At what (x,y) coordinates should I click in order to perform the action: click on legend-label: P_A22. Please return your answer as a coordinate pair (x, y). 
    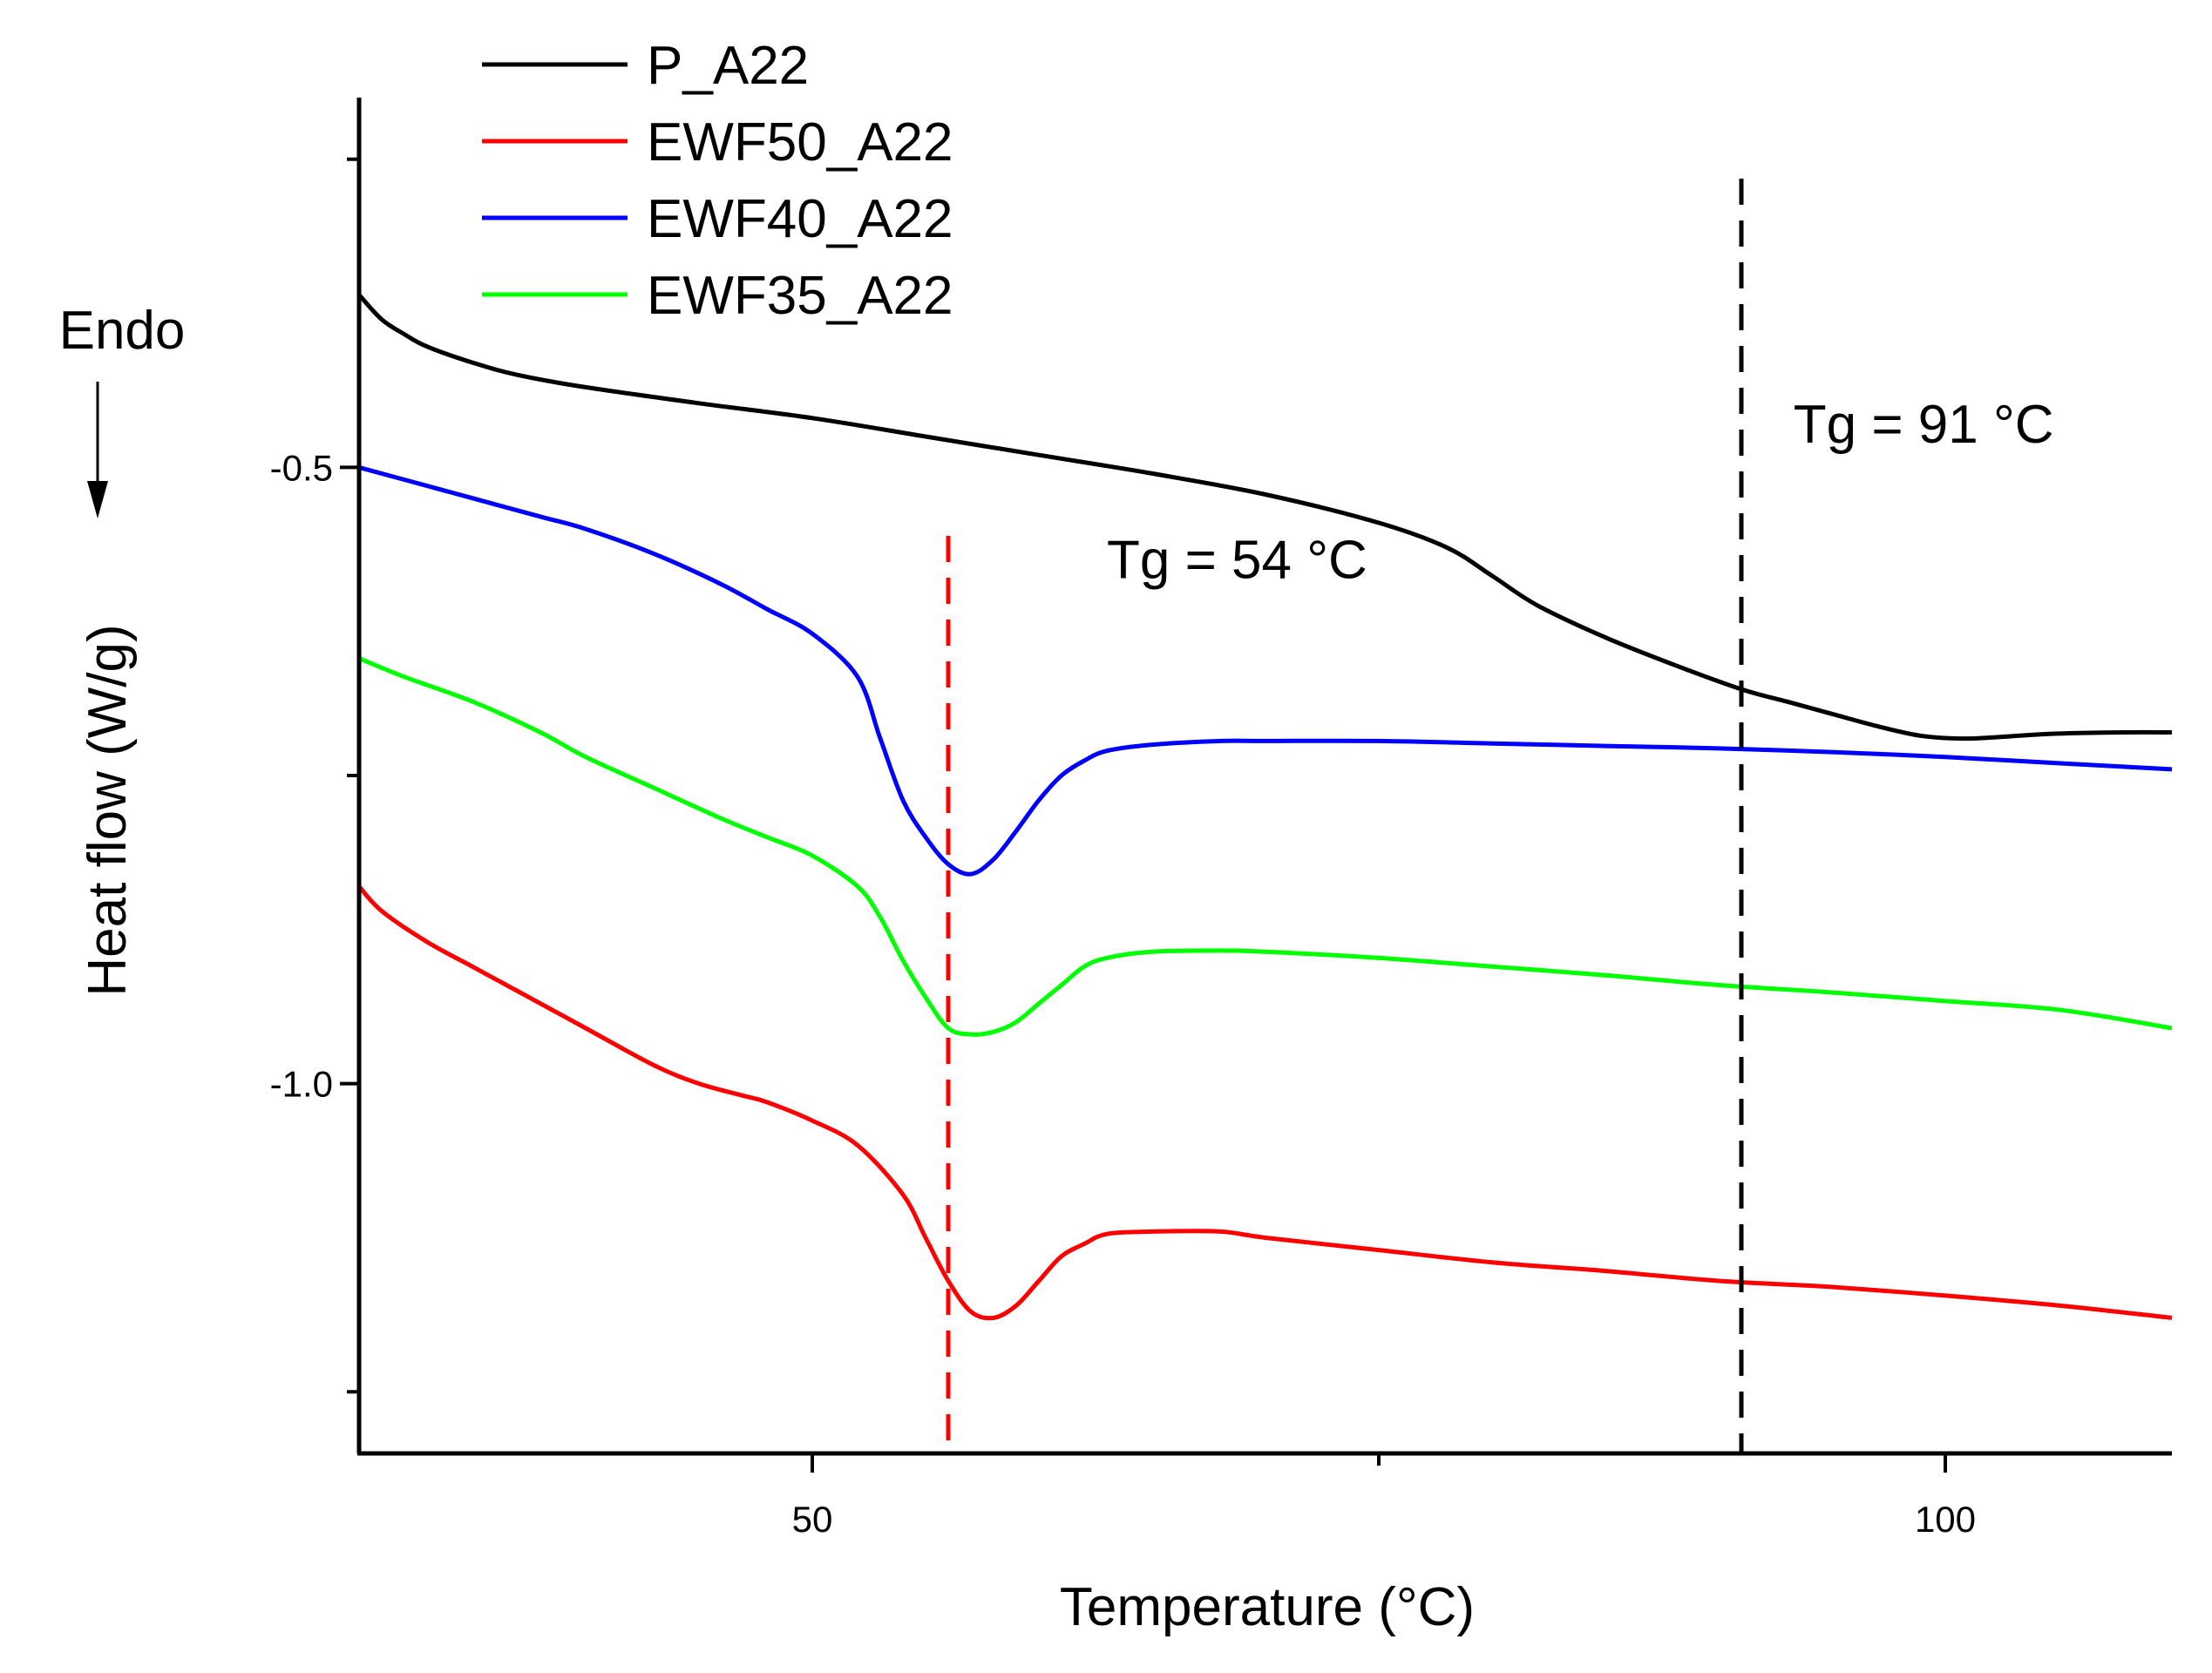
    Looking at the image, I should click on (728, 66).